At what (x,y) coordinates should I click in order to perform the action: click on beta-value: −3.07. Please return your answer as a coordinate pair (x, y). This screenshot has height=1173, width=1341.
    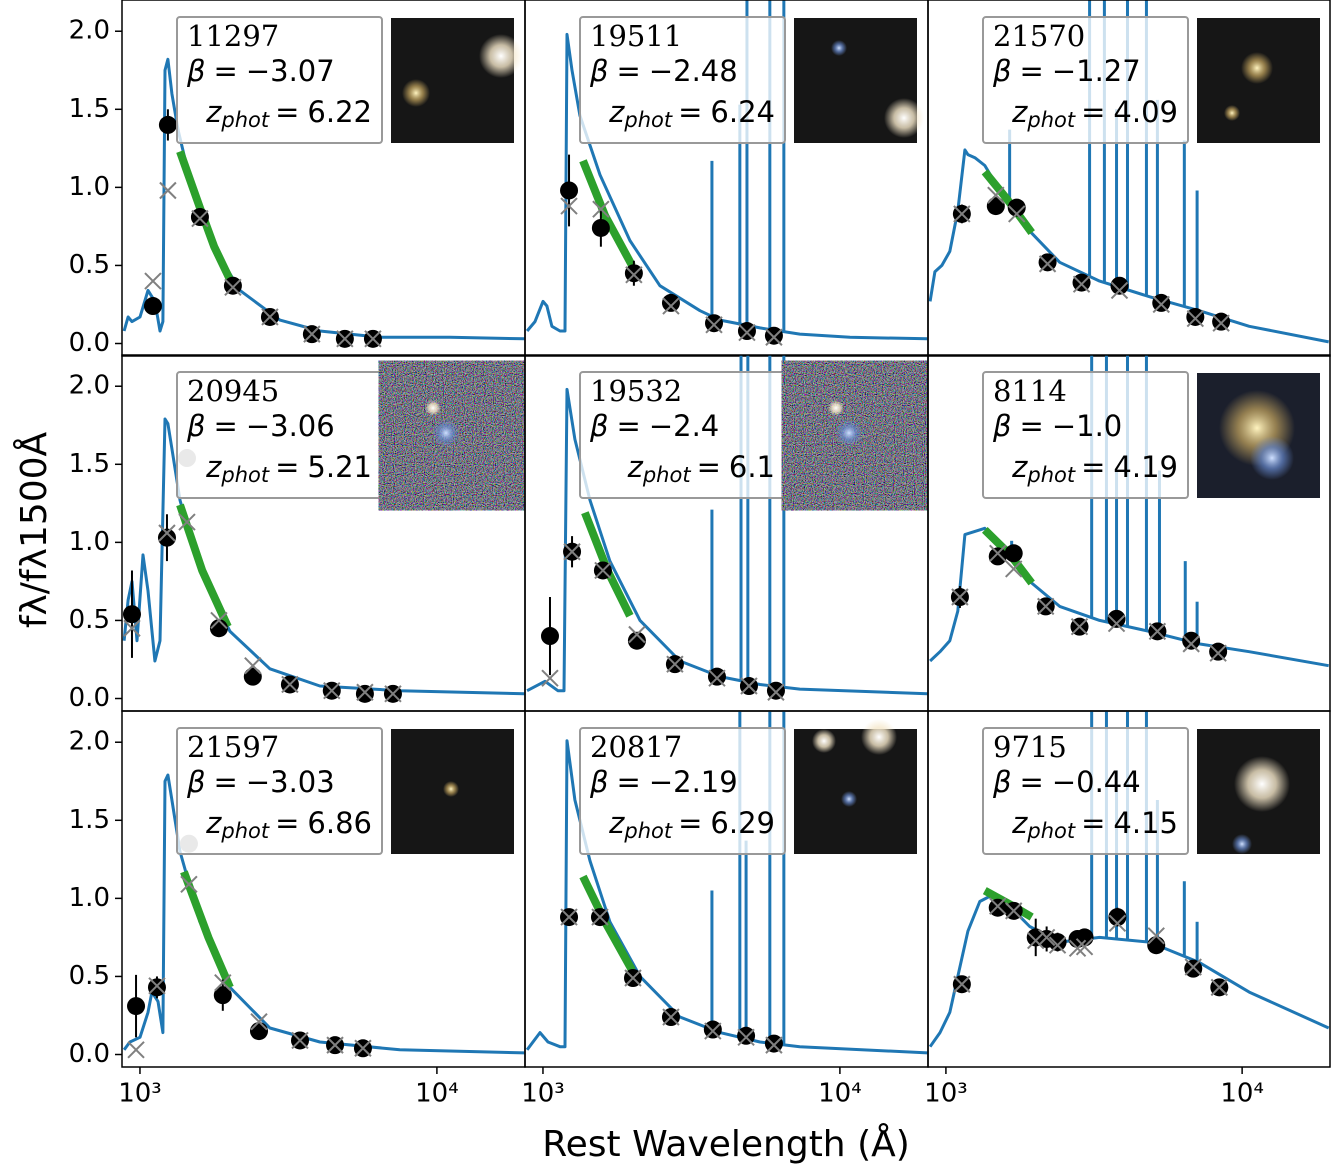
    Looking at the image, I should click on (290, 71).